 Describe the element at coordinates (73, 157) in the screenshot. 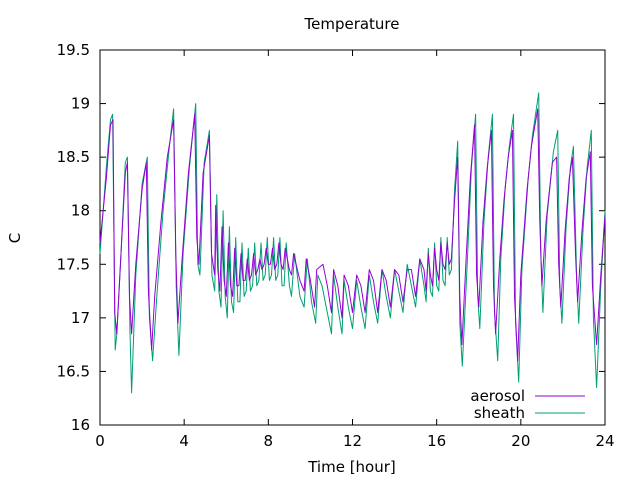

I see `y-tick-label: 18.5` at that location.